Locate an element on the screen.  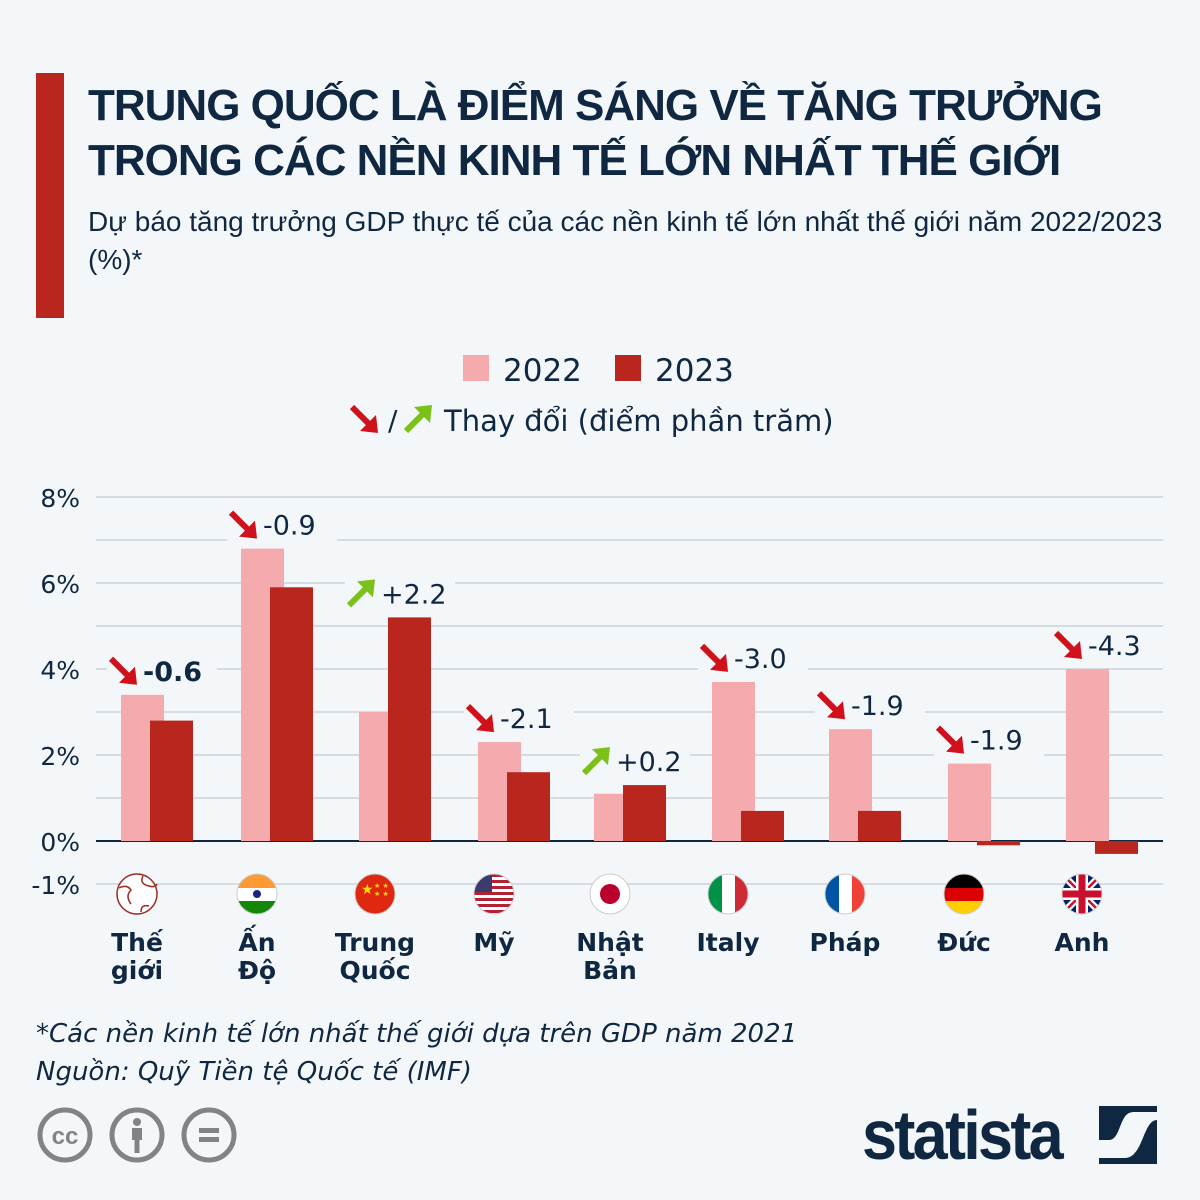
uk-flag-icon is located at coordinates (1082, 894).